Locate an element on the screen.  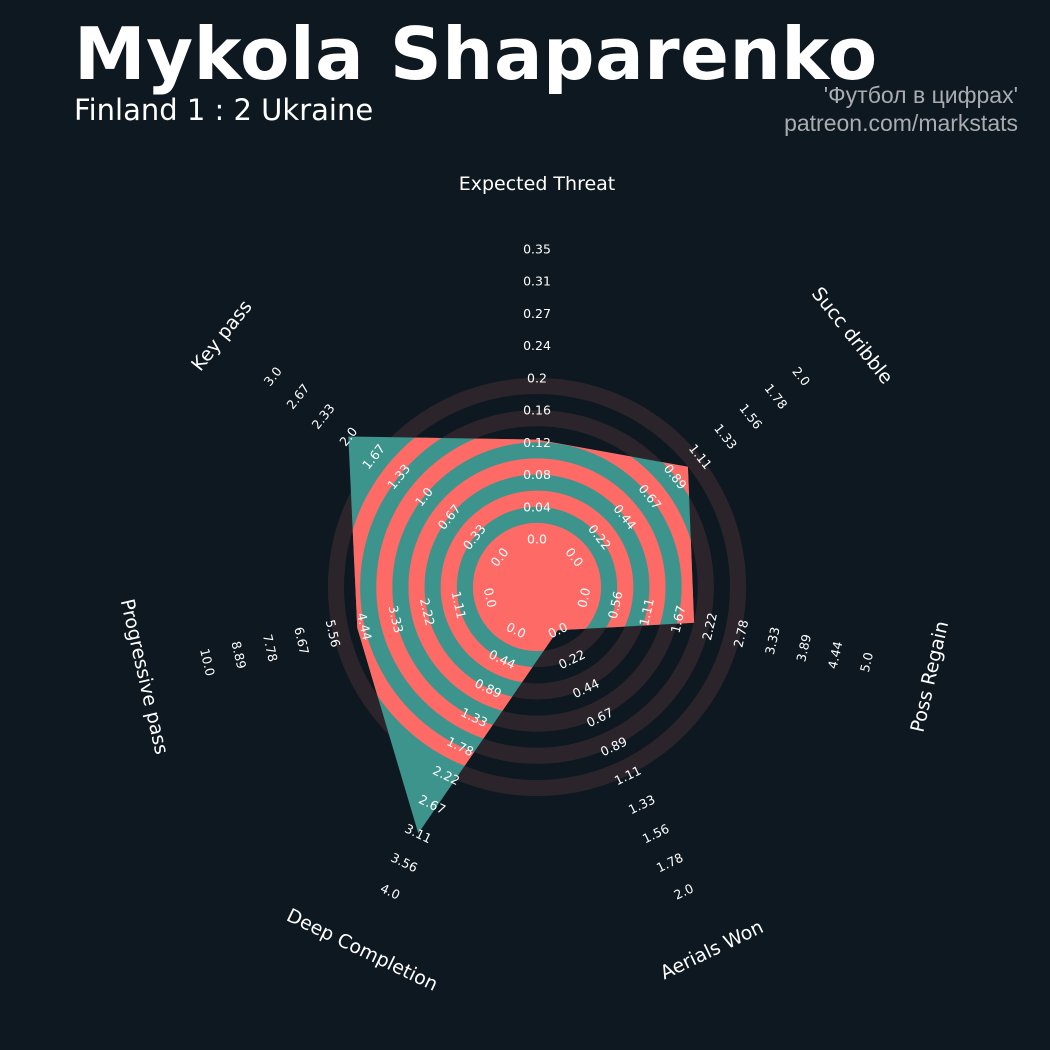
tick-label: 2.67 is located at coordinates (297, 396).